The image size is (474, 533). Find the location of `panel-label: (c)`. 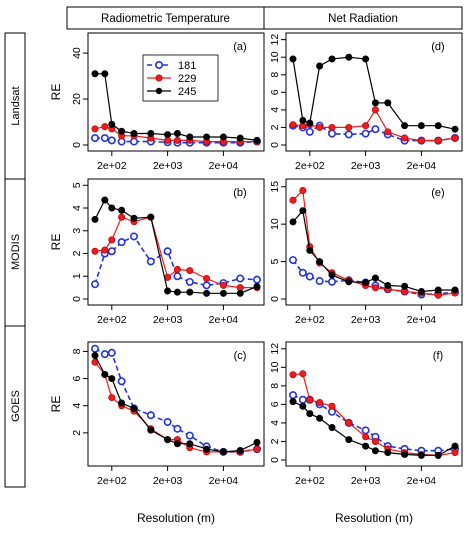

panel-label: (c) is located at coordinates (240, 356).